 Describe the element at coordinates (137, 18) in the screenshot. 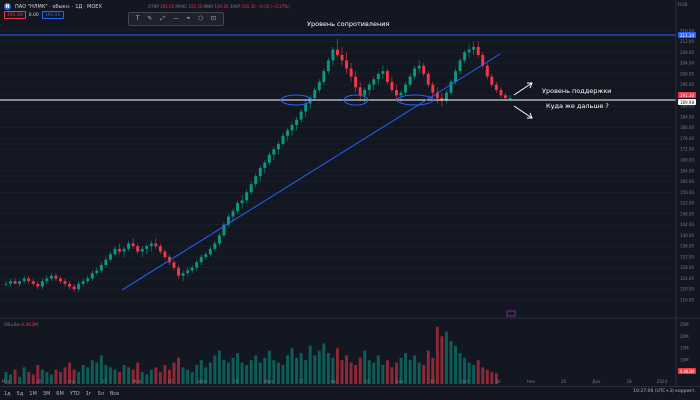

I see `toolbar-tool-0: T` at that location.